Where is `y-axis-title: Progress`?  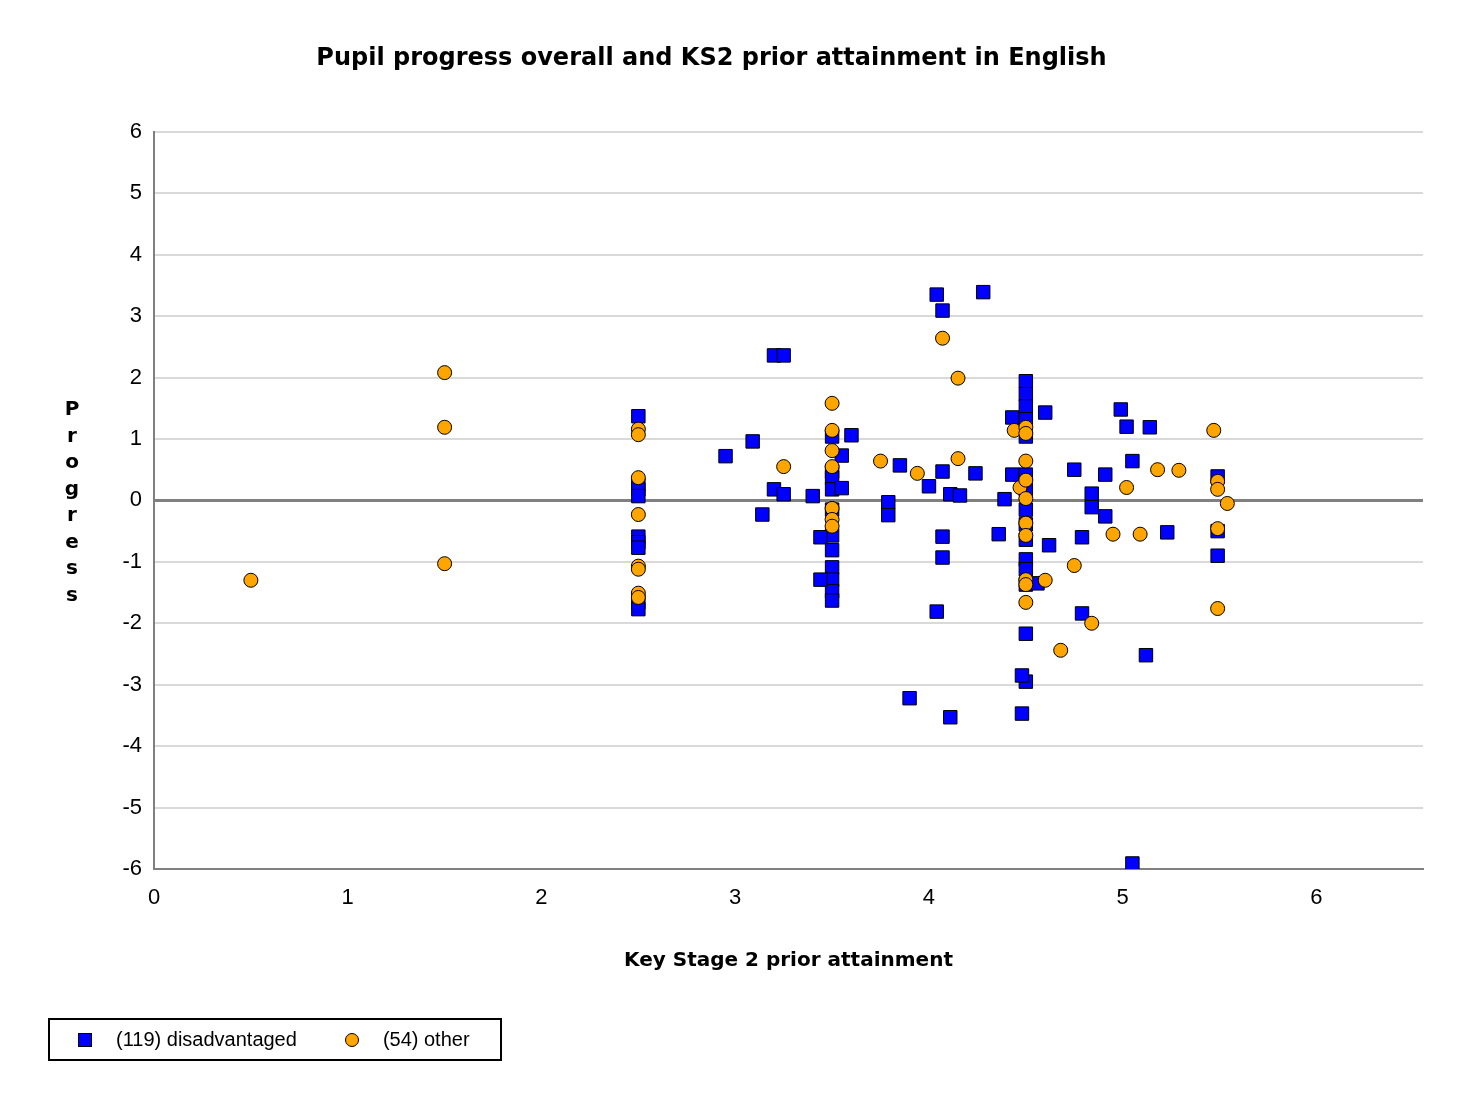 y-axis-title: Progress is located at coordinates (72, 501).